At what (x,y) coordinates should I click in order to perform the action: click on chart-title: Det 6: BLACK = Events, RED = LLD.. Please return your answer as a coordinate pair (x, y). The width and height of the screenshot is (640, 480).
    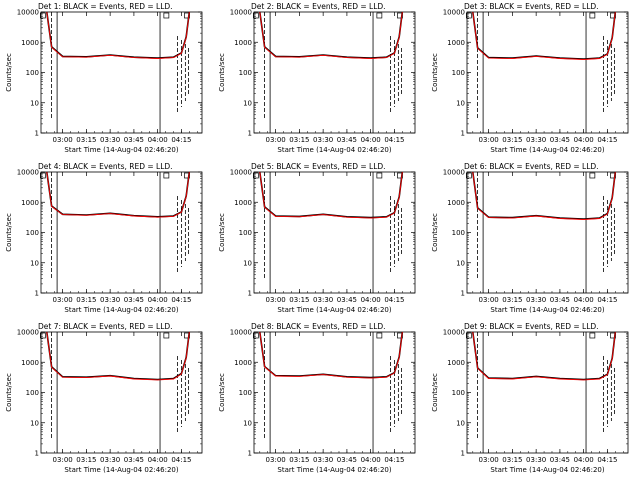
    Looking at the image, I should click on (531, 166).